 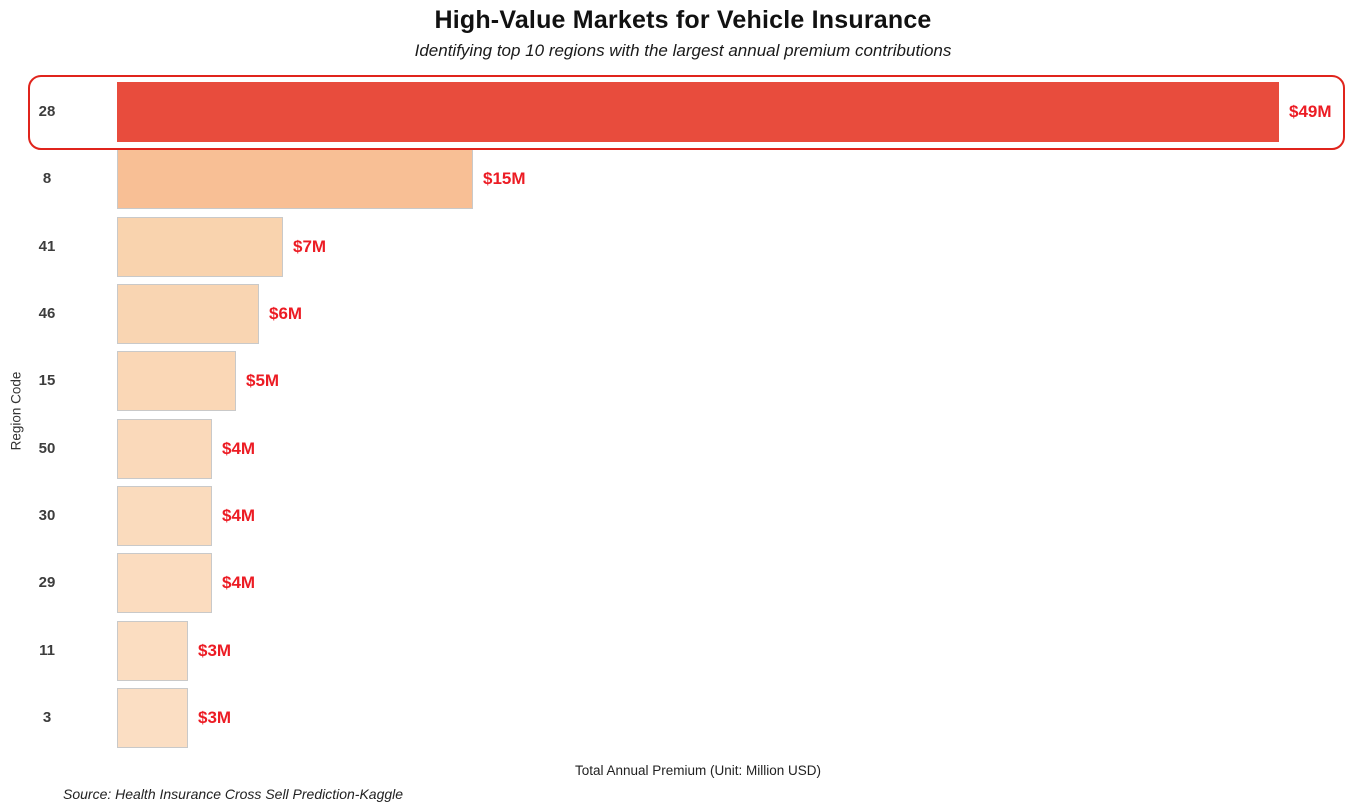 What do you see at coordinates (263, 381) in the screenshot?
I see `bar-value-label: $5M` at bounding box center [263, 381].